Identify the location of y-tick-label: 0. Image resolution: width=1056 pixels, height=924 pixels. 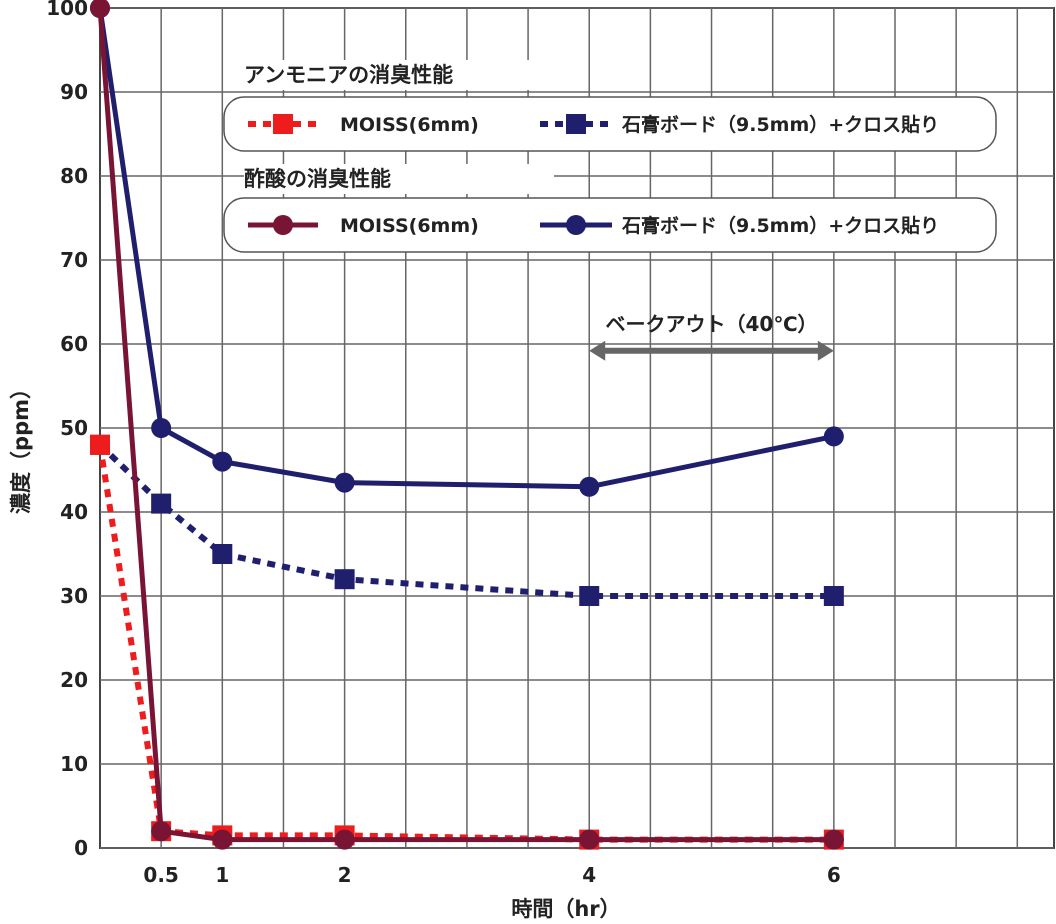
(81, 848).